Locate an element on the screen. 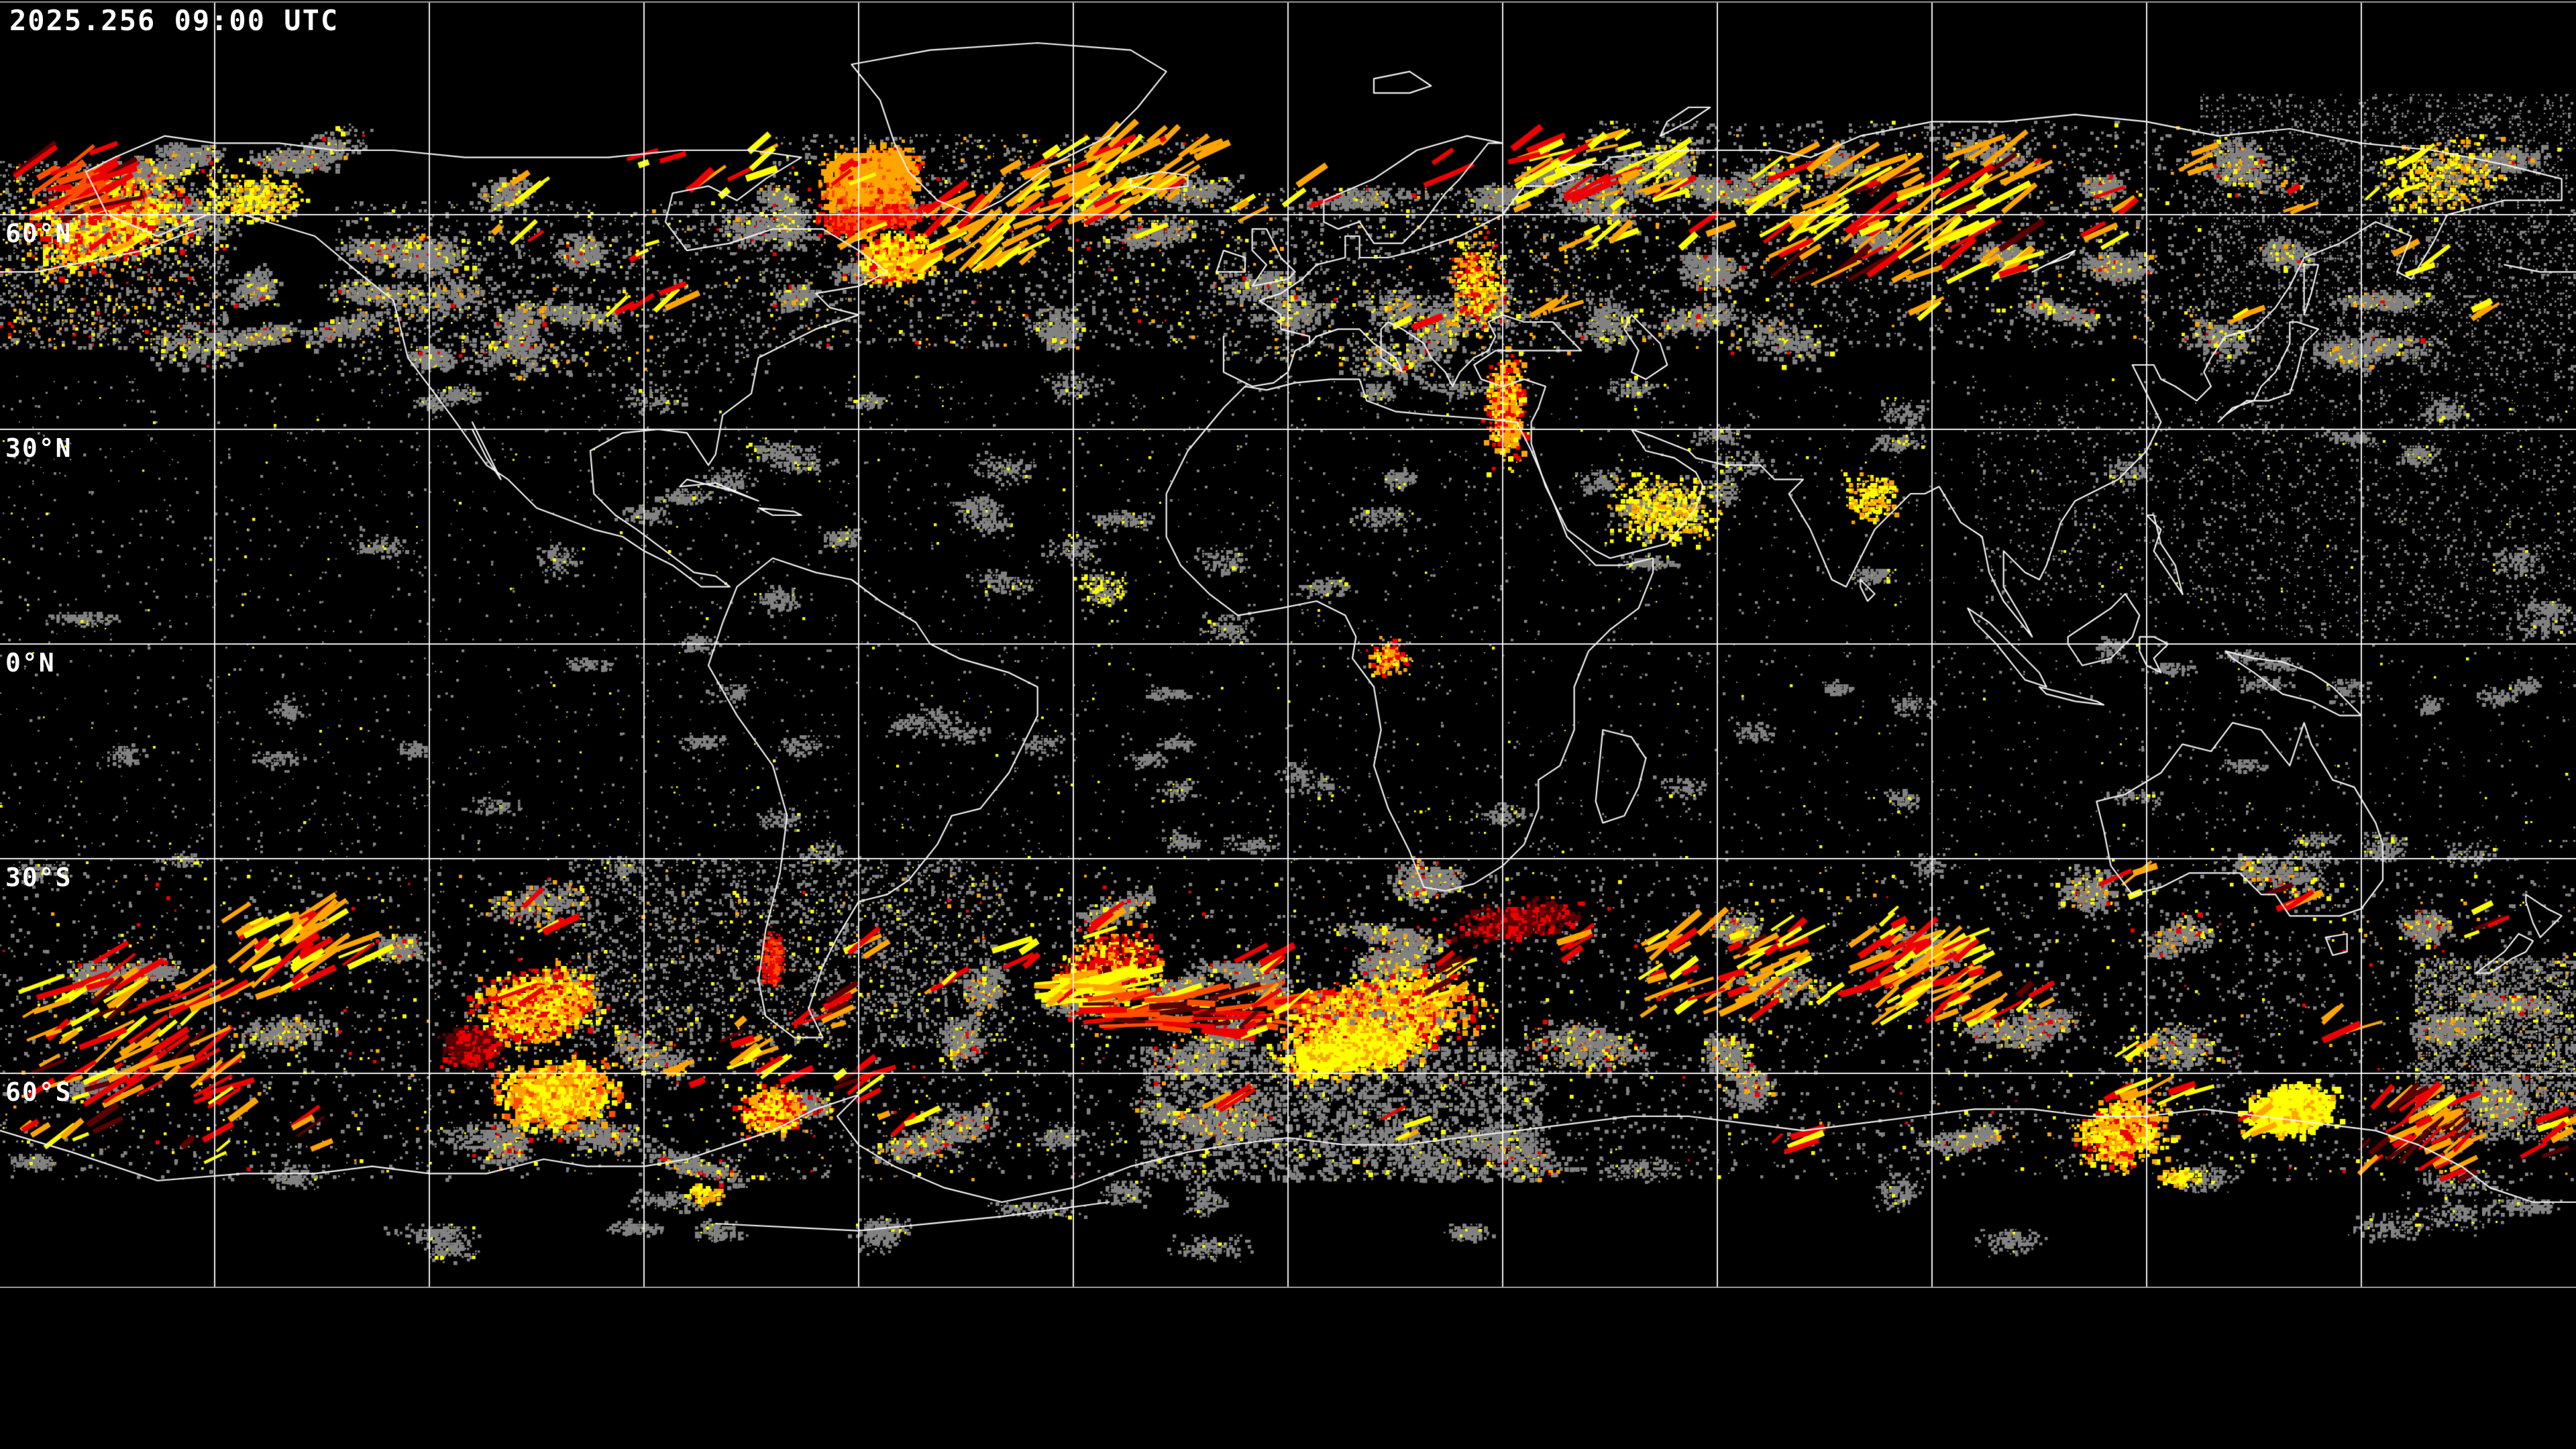 The width and height of the screenshot is (2576, 1449). latitude-label: 30°N is located at coordinates (38, 448).